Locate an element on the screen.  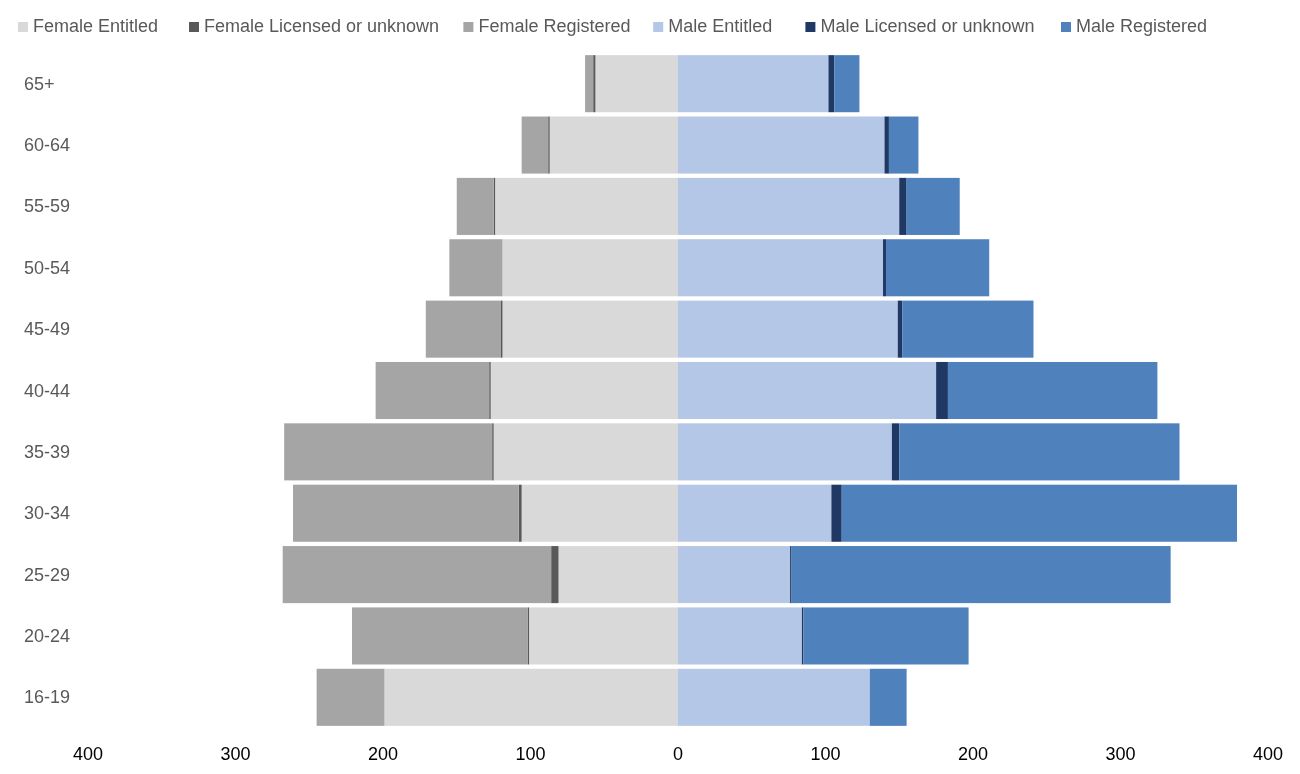
x-tick-label: 0 is located at coordinates (678, 754).